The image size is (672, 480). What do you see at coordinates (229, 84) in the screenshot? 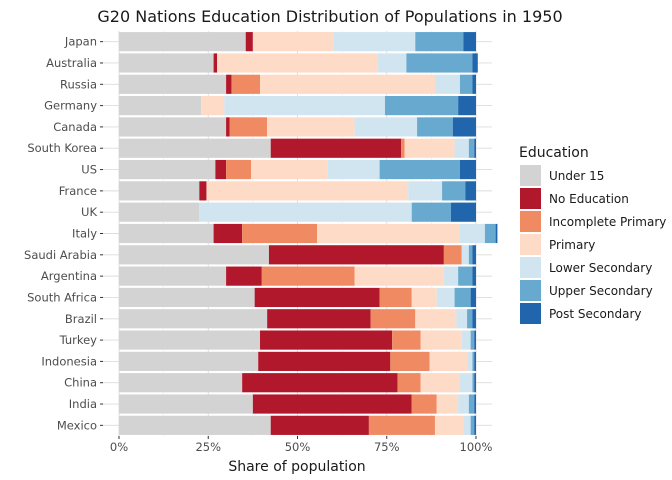
I see `bar-segment-russia-no-education` at bounding box center [229, 84].